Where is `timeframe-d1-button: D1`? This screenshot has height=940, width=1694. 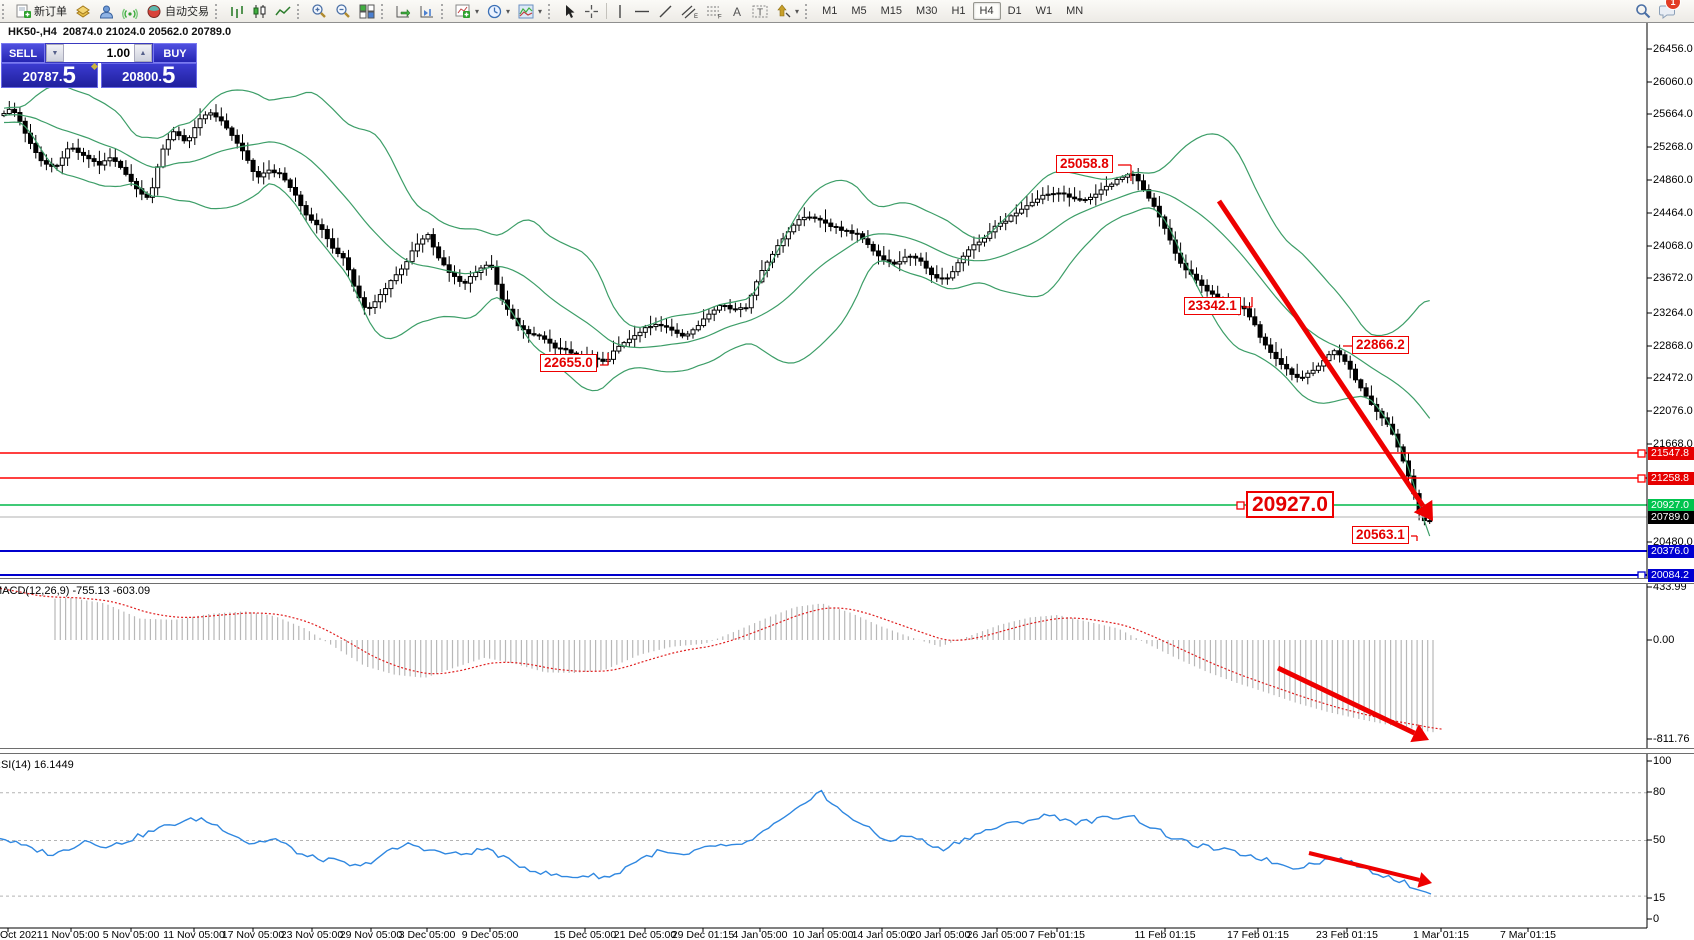
timeframe-d1-button: D1 is located at coordinates (1014, 10).